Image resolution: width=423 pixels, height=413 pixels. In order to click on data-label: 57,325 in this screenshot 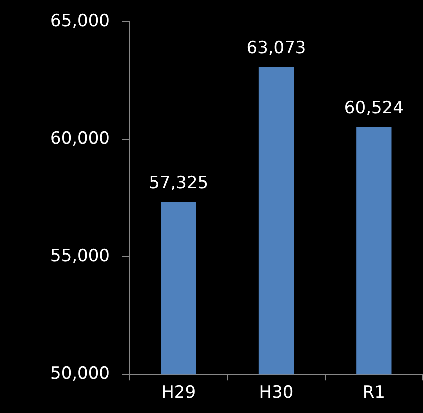, I will do `click(179, 183)`.